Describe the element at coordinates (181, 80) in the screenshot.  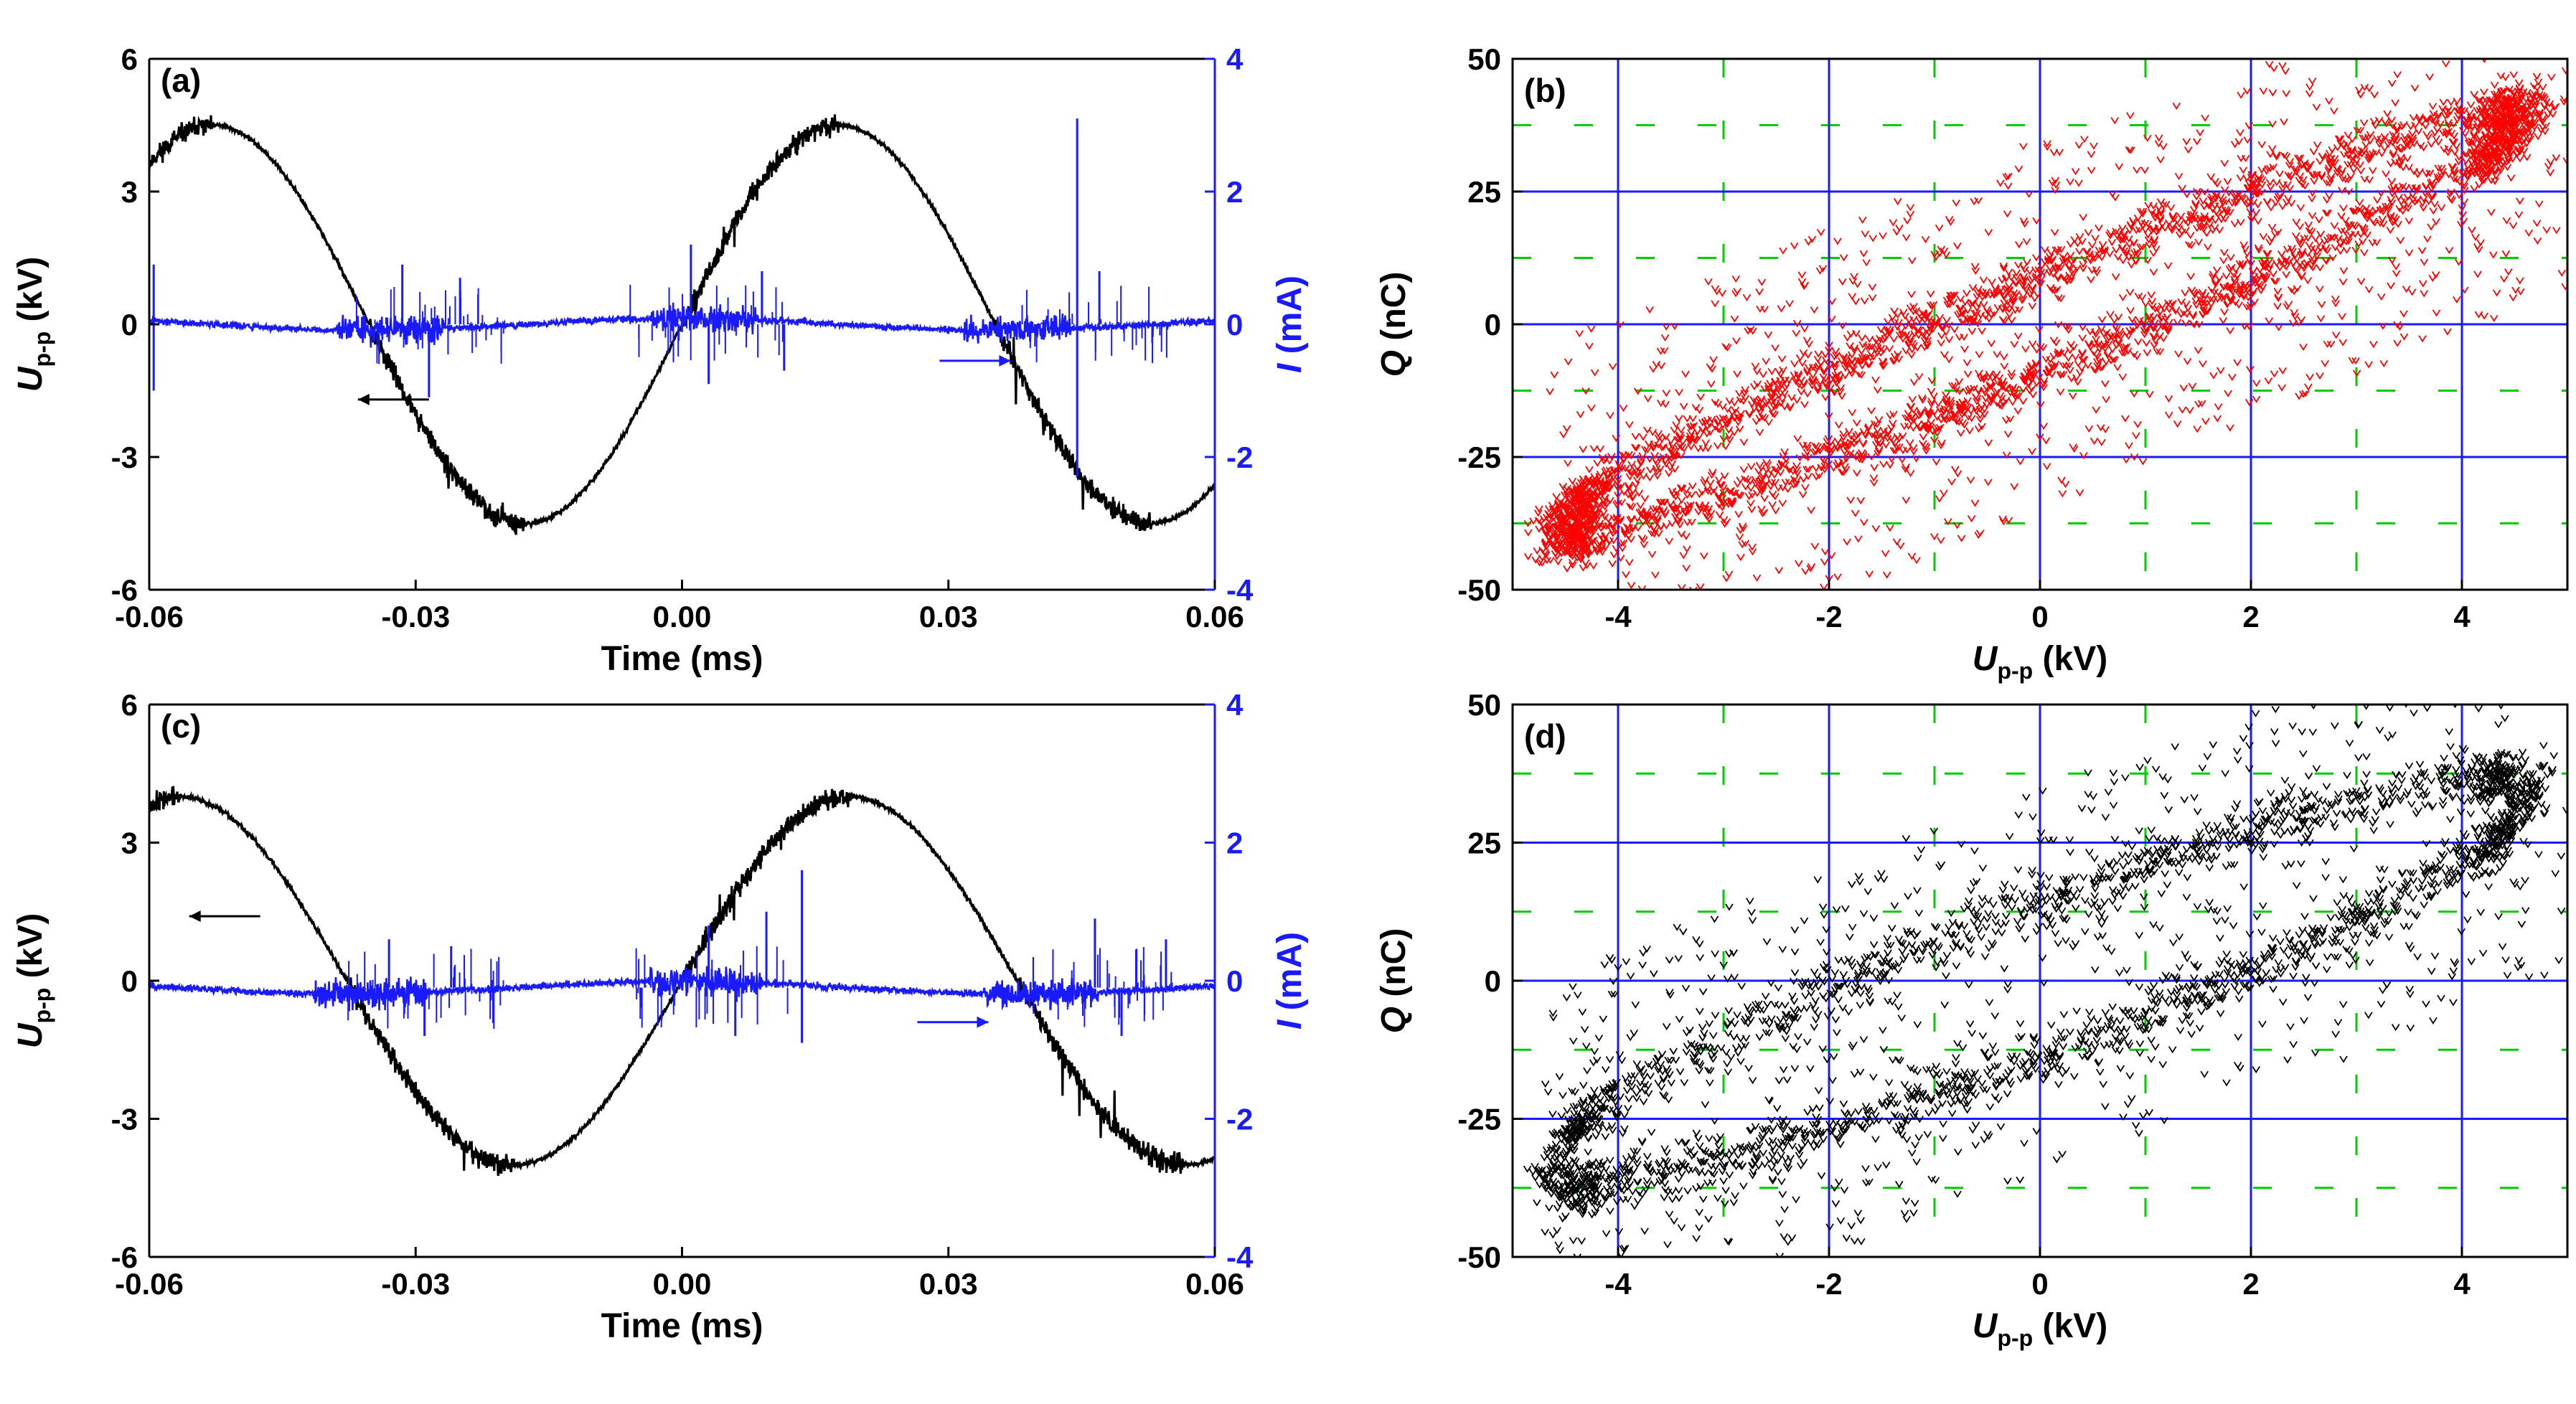
I see `panel-label: (a)` at that location.